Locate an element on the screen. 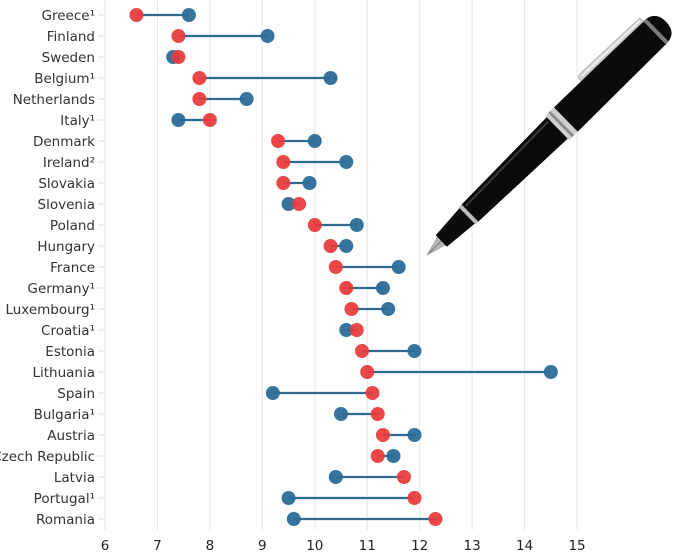 The width and height of the screenshot is (690, 556). y-tick-label: Netherlands is located at coordinates (54, 100).